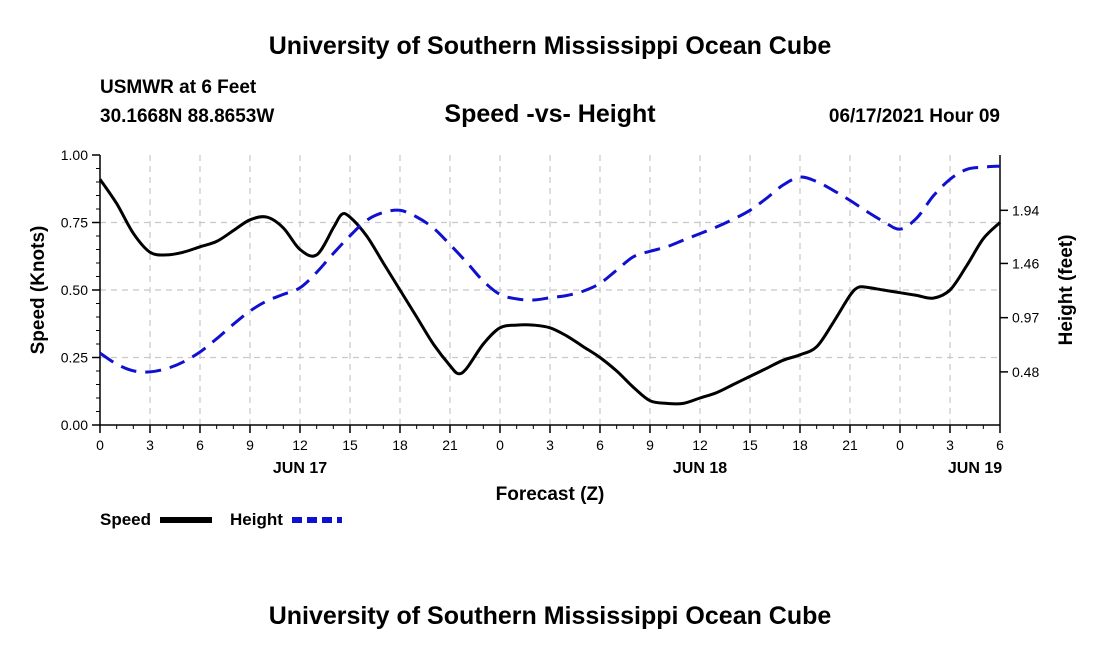 Image resolution: width=1100 pixels, height=650 pixels. I want to click on station-coords: 30.1668N 88.8653W, so click(187, 116).